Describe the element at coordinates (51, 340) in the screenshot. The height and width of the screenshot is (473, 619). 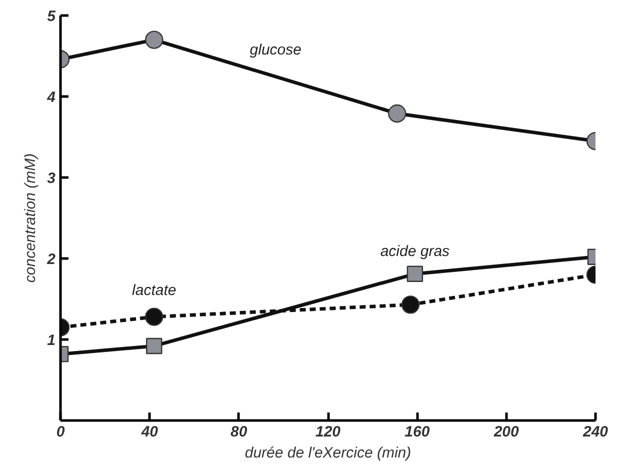
I see `y-tick-label: 1` at that location.